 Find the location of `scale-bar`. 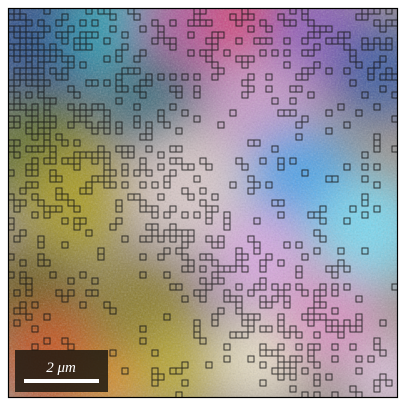

scale-bar is located at coordinates (61, 381).